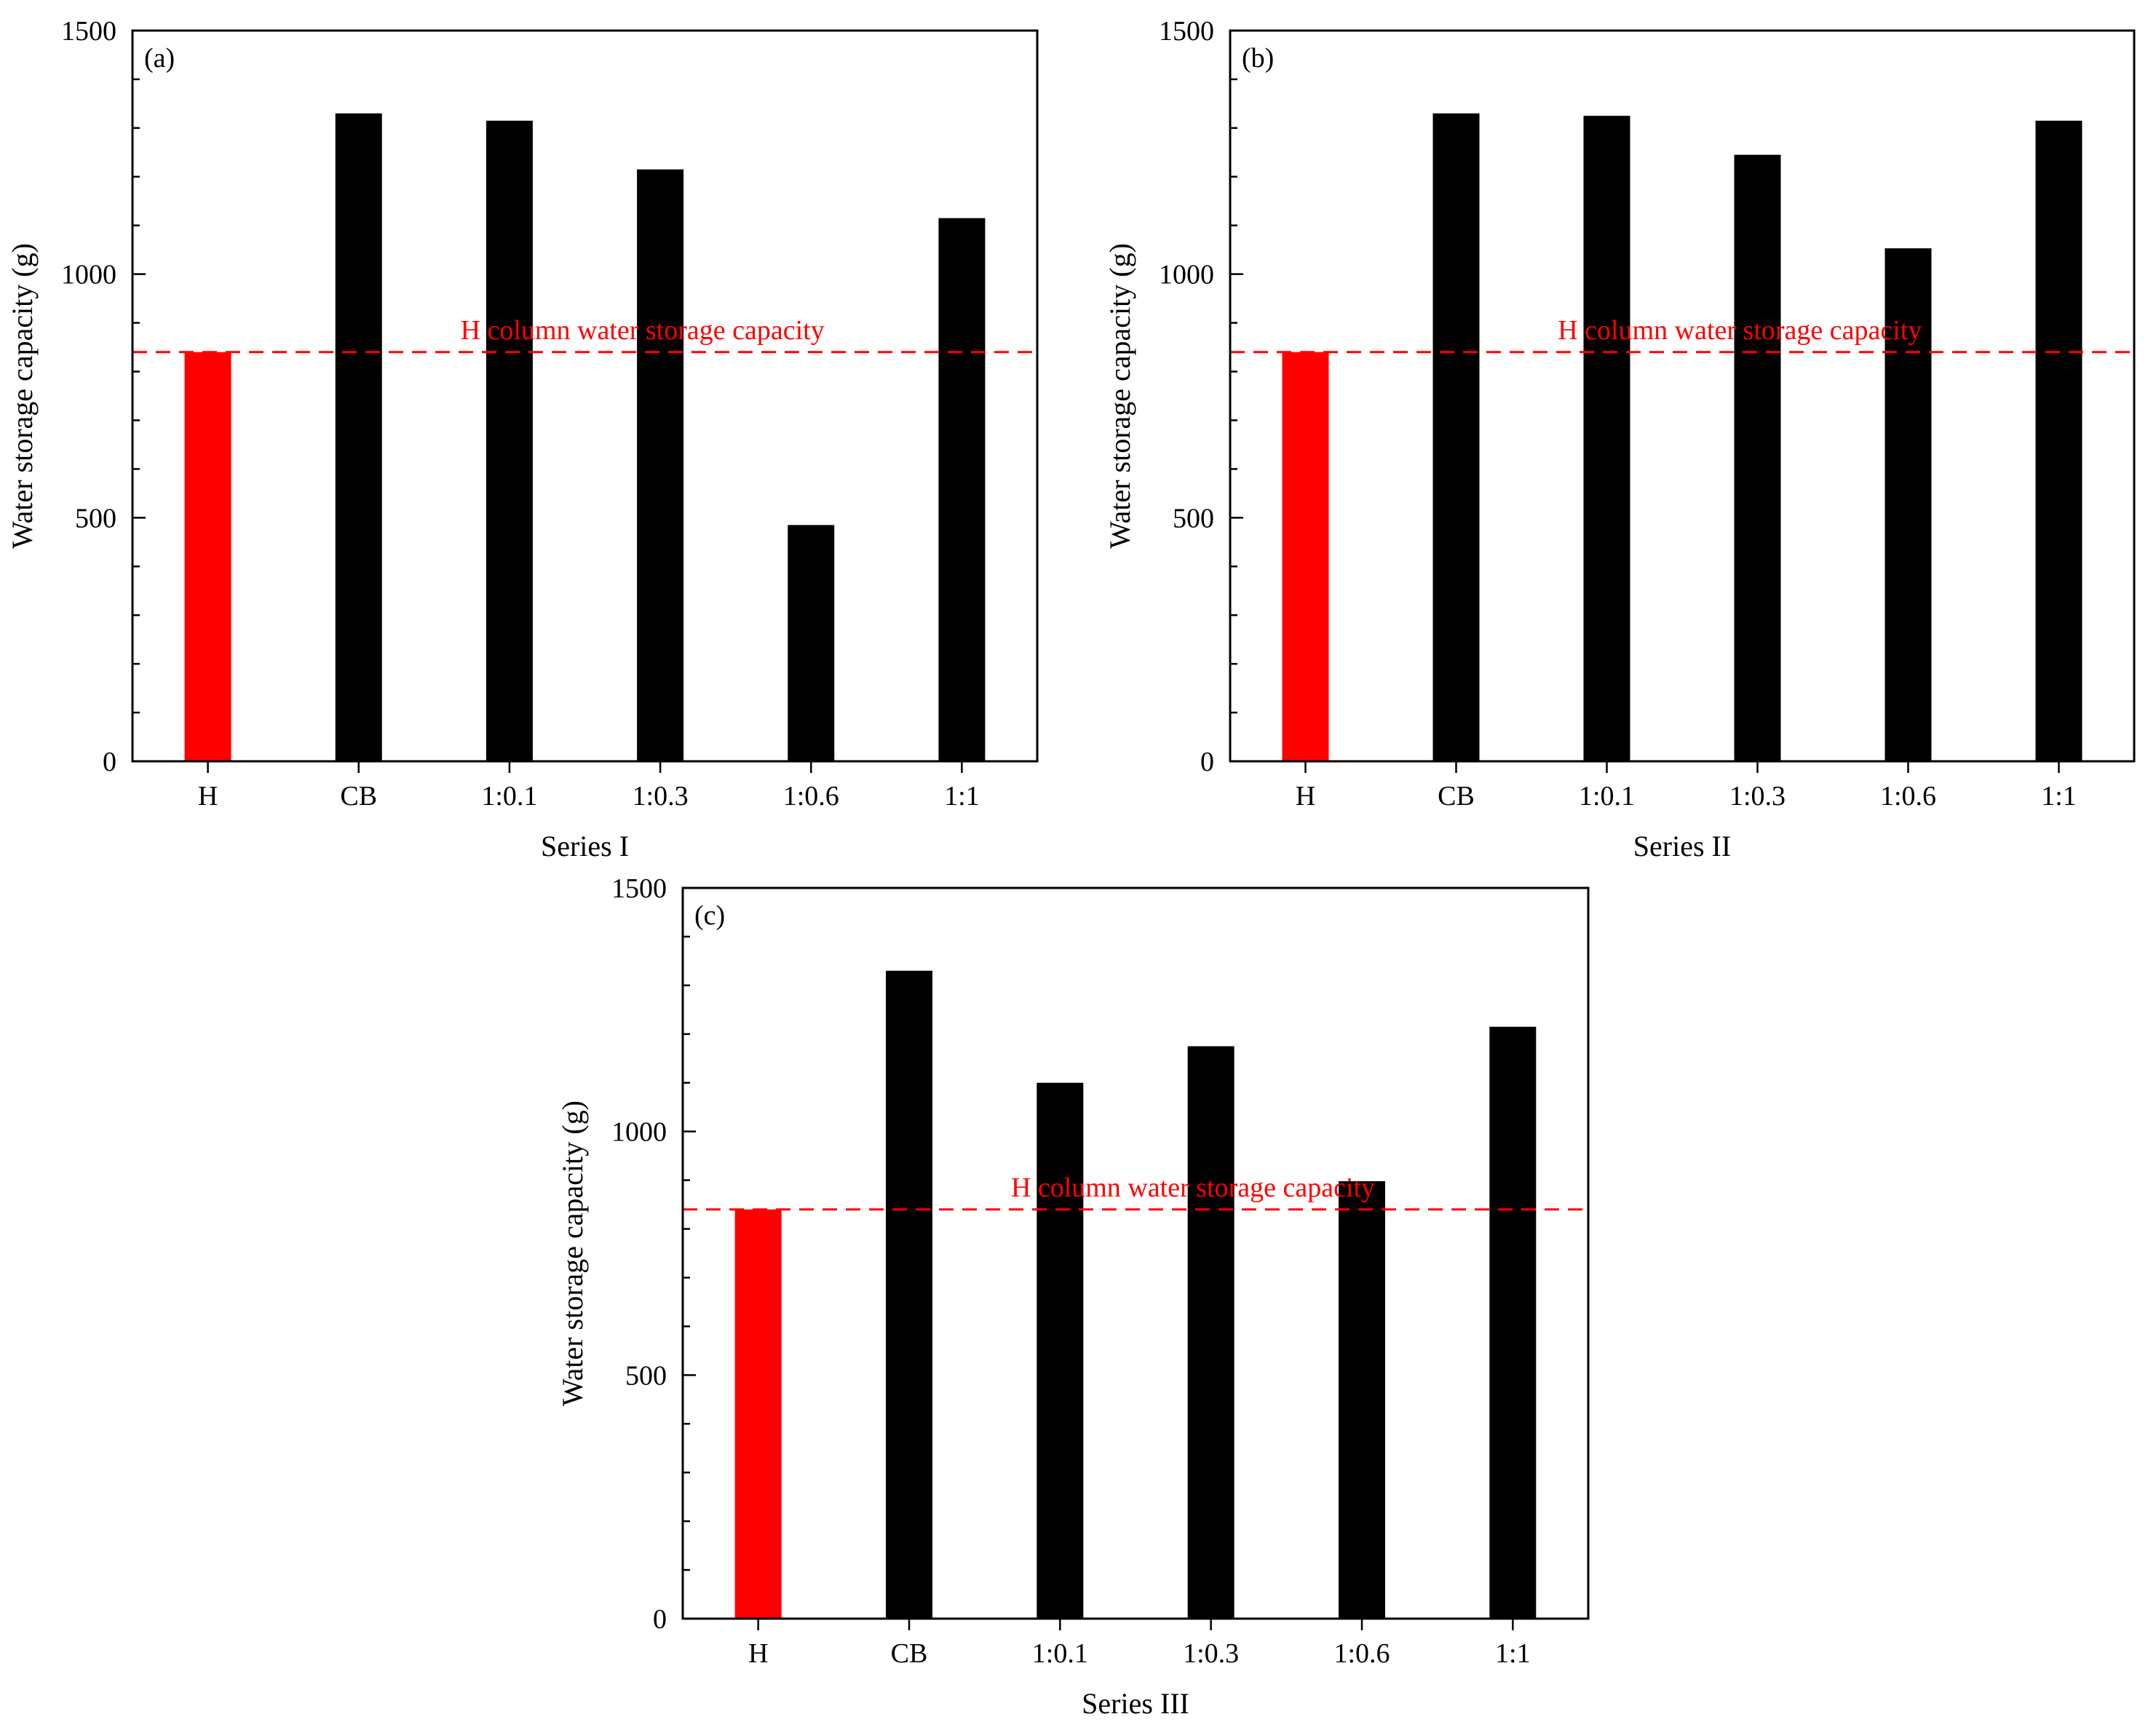 The height and width of the screenshot is (1730, 2156). What do you see at coordinates (585, 846) in the screenshot?
I see `x-axis-title: Series I` at bounding box center [585, 846].